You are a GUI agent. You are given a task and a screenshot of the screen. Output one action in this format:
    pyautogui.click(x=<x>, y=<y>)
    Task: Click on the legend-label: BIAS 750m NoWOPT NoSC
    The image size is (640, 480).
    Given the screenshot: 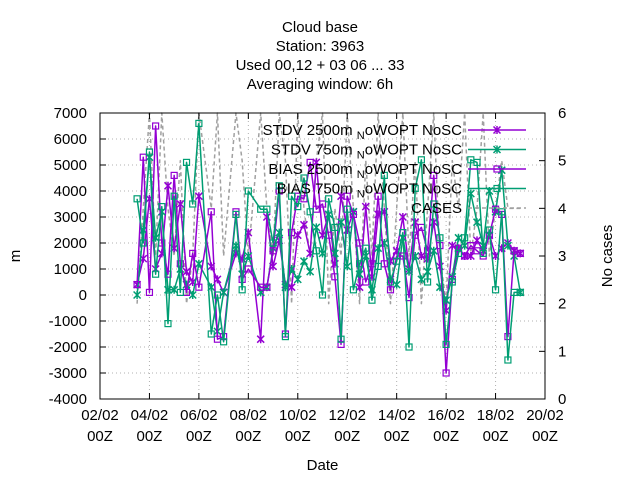 What is the action you would take?
    pyautogui.click(x=369, y=191)
    